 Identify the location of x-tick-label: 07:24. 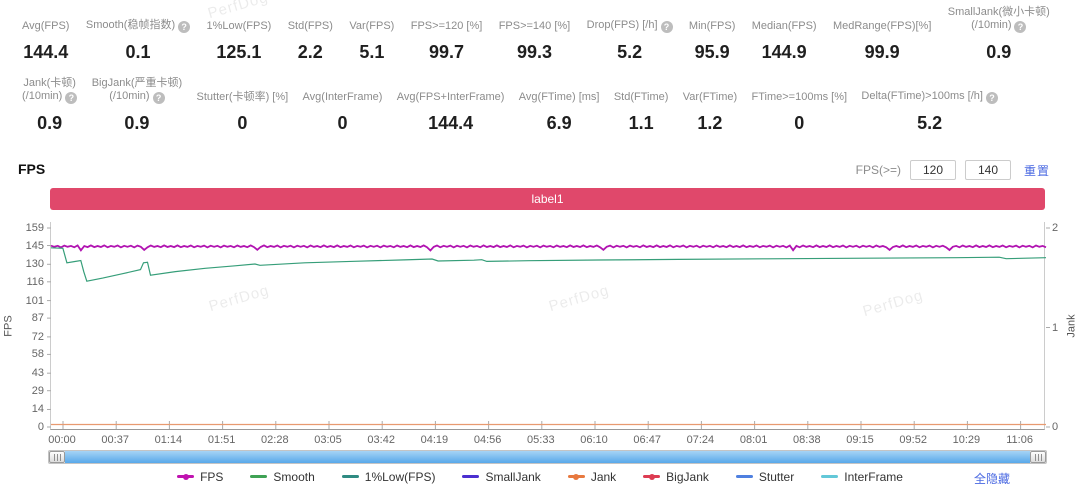
(700, 440).